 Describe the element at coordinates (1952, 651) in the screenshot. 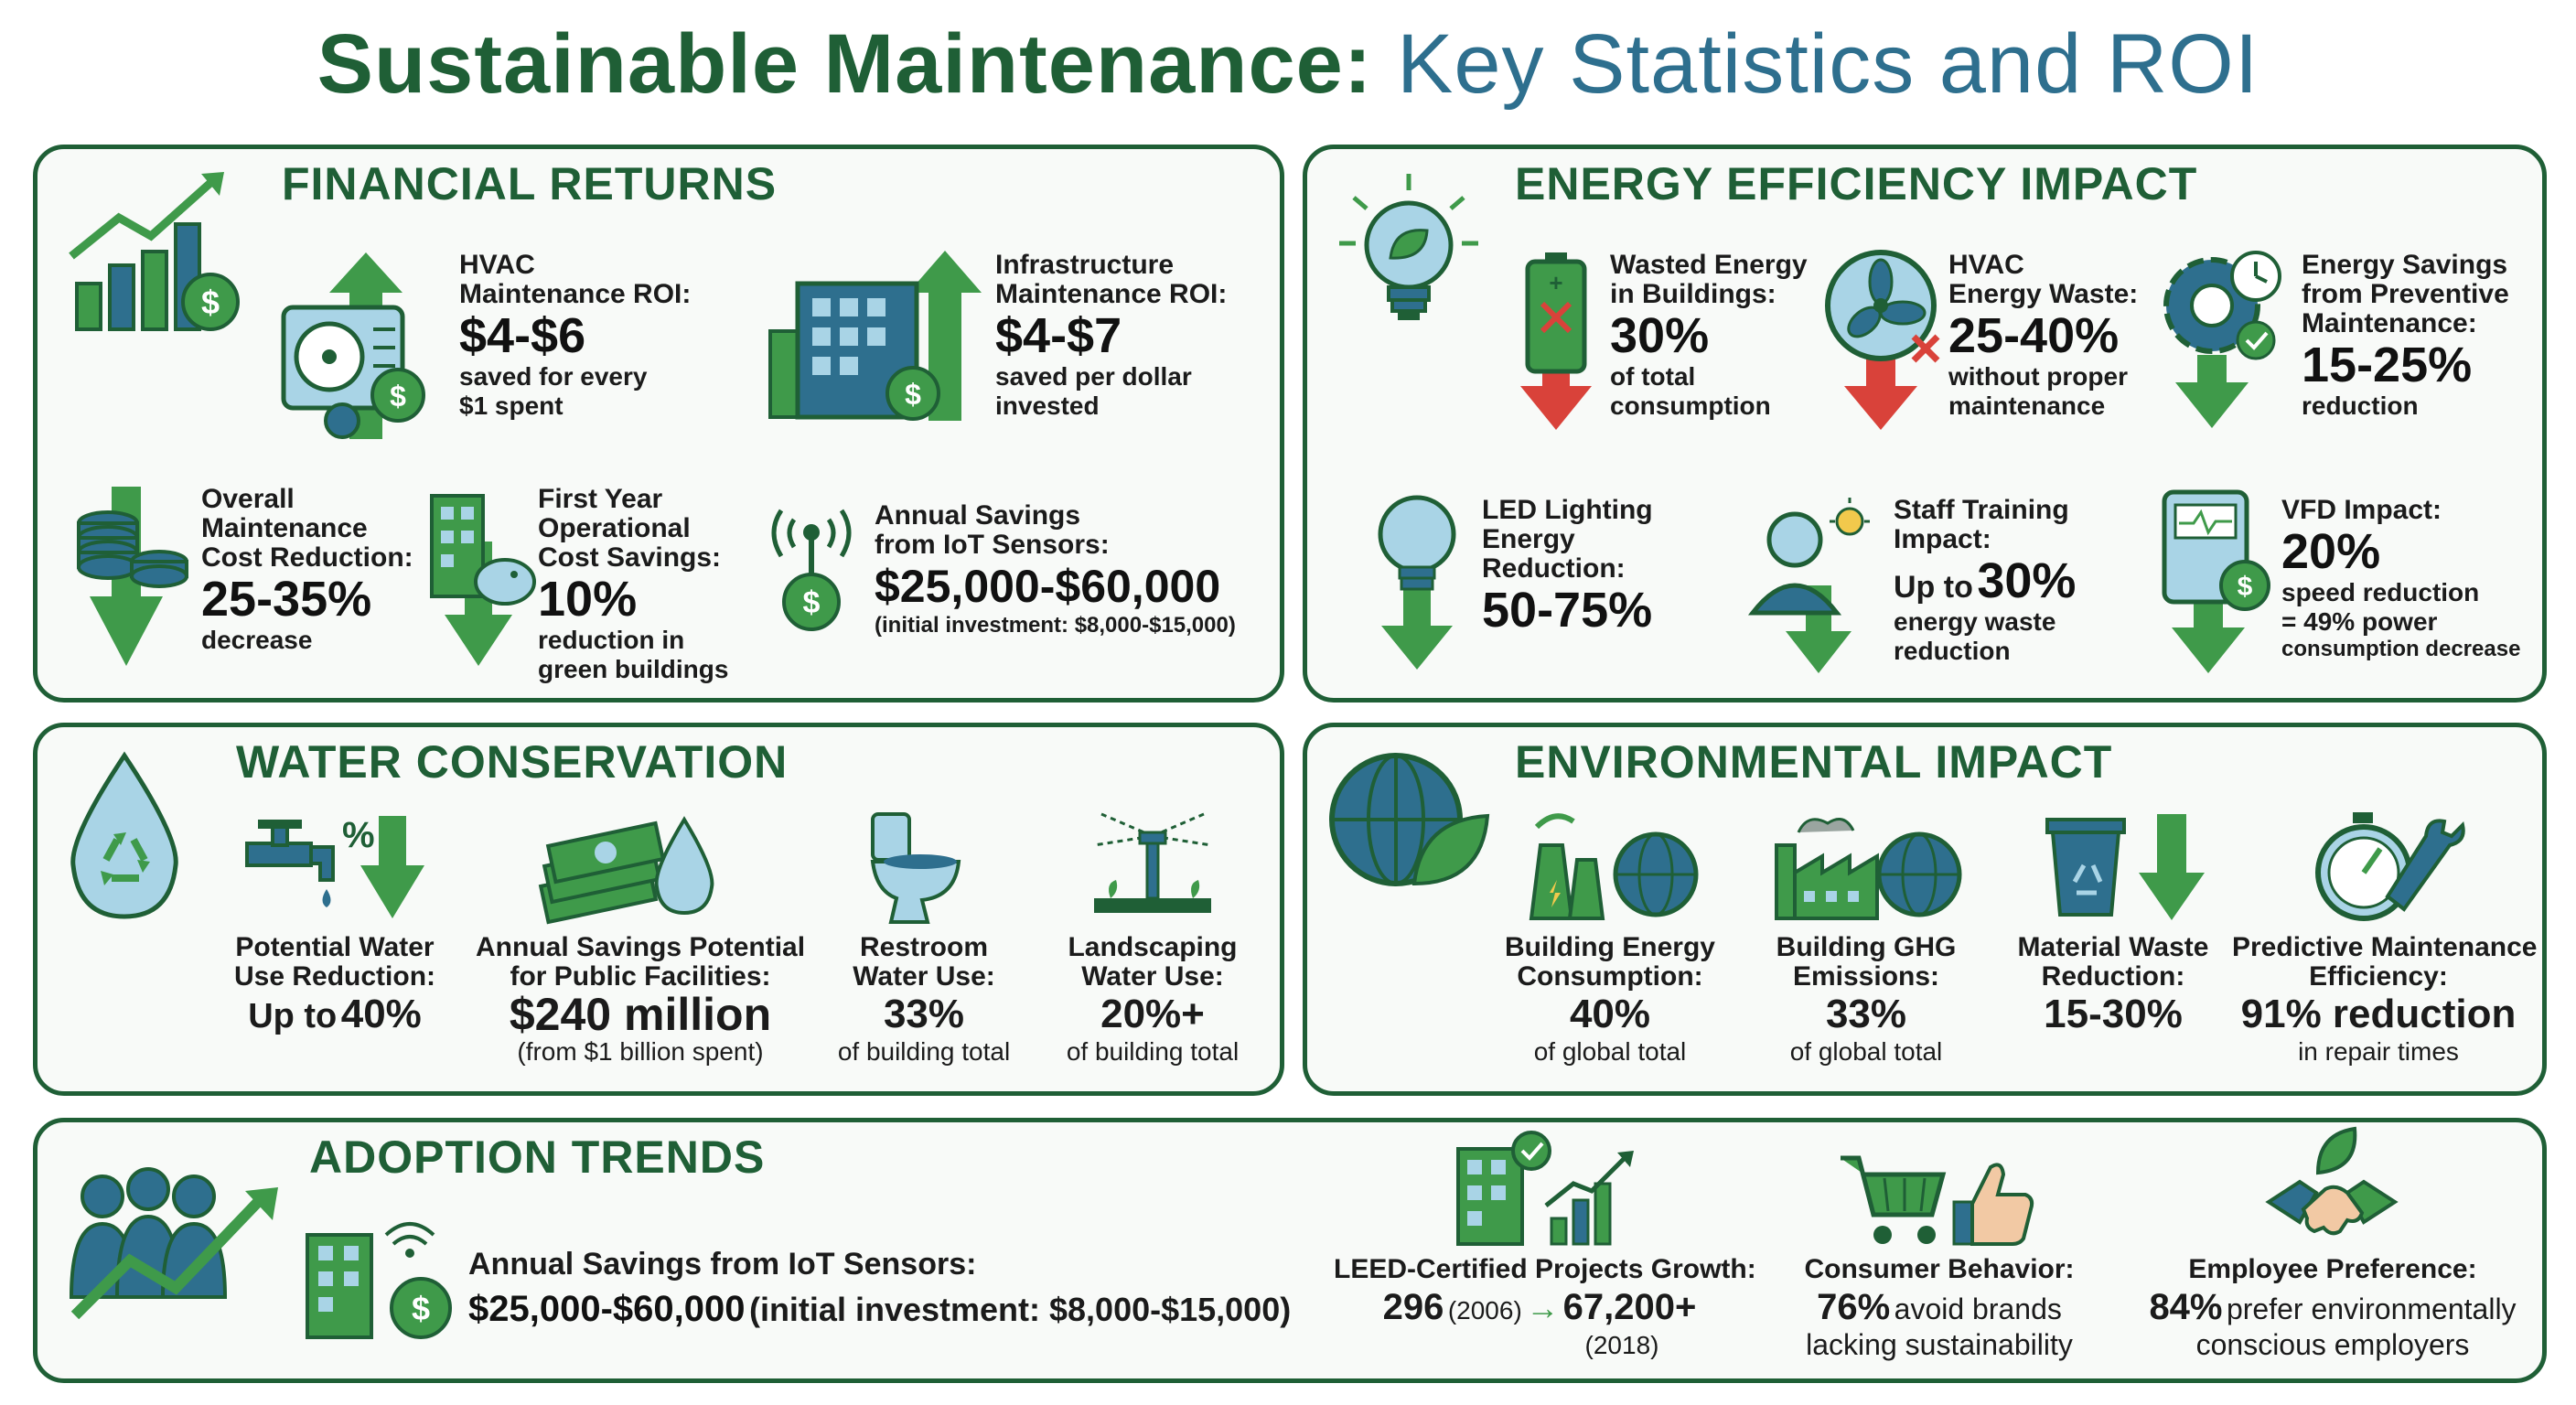

I see `training-sub2: reduction` at that location.